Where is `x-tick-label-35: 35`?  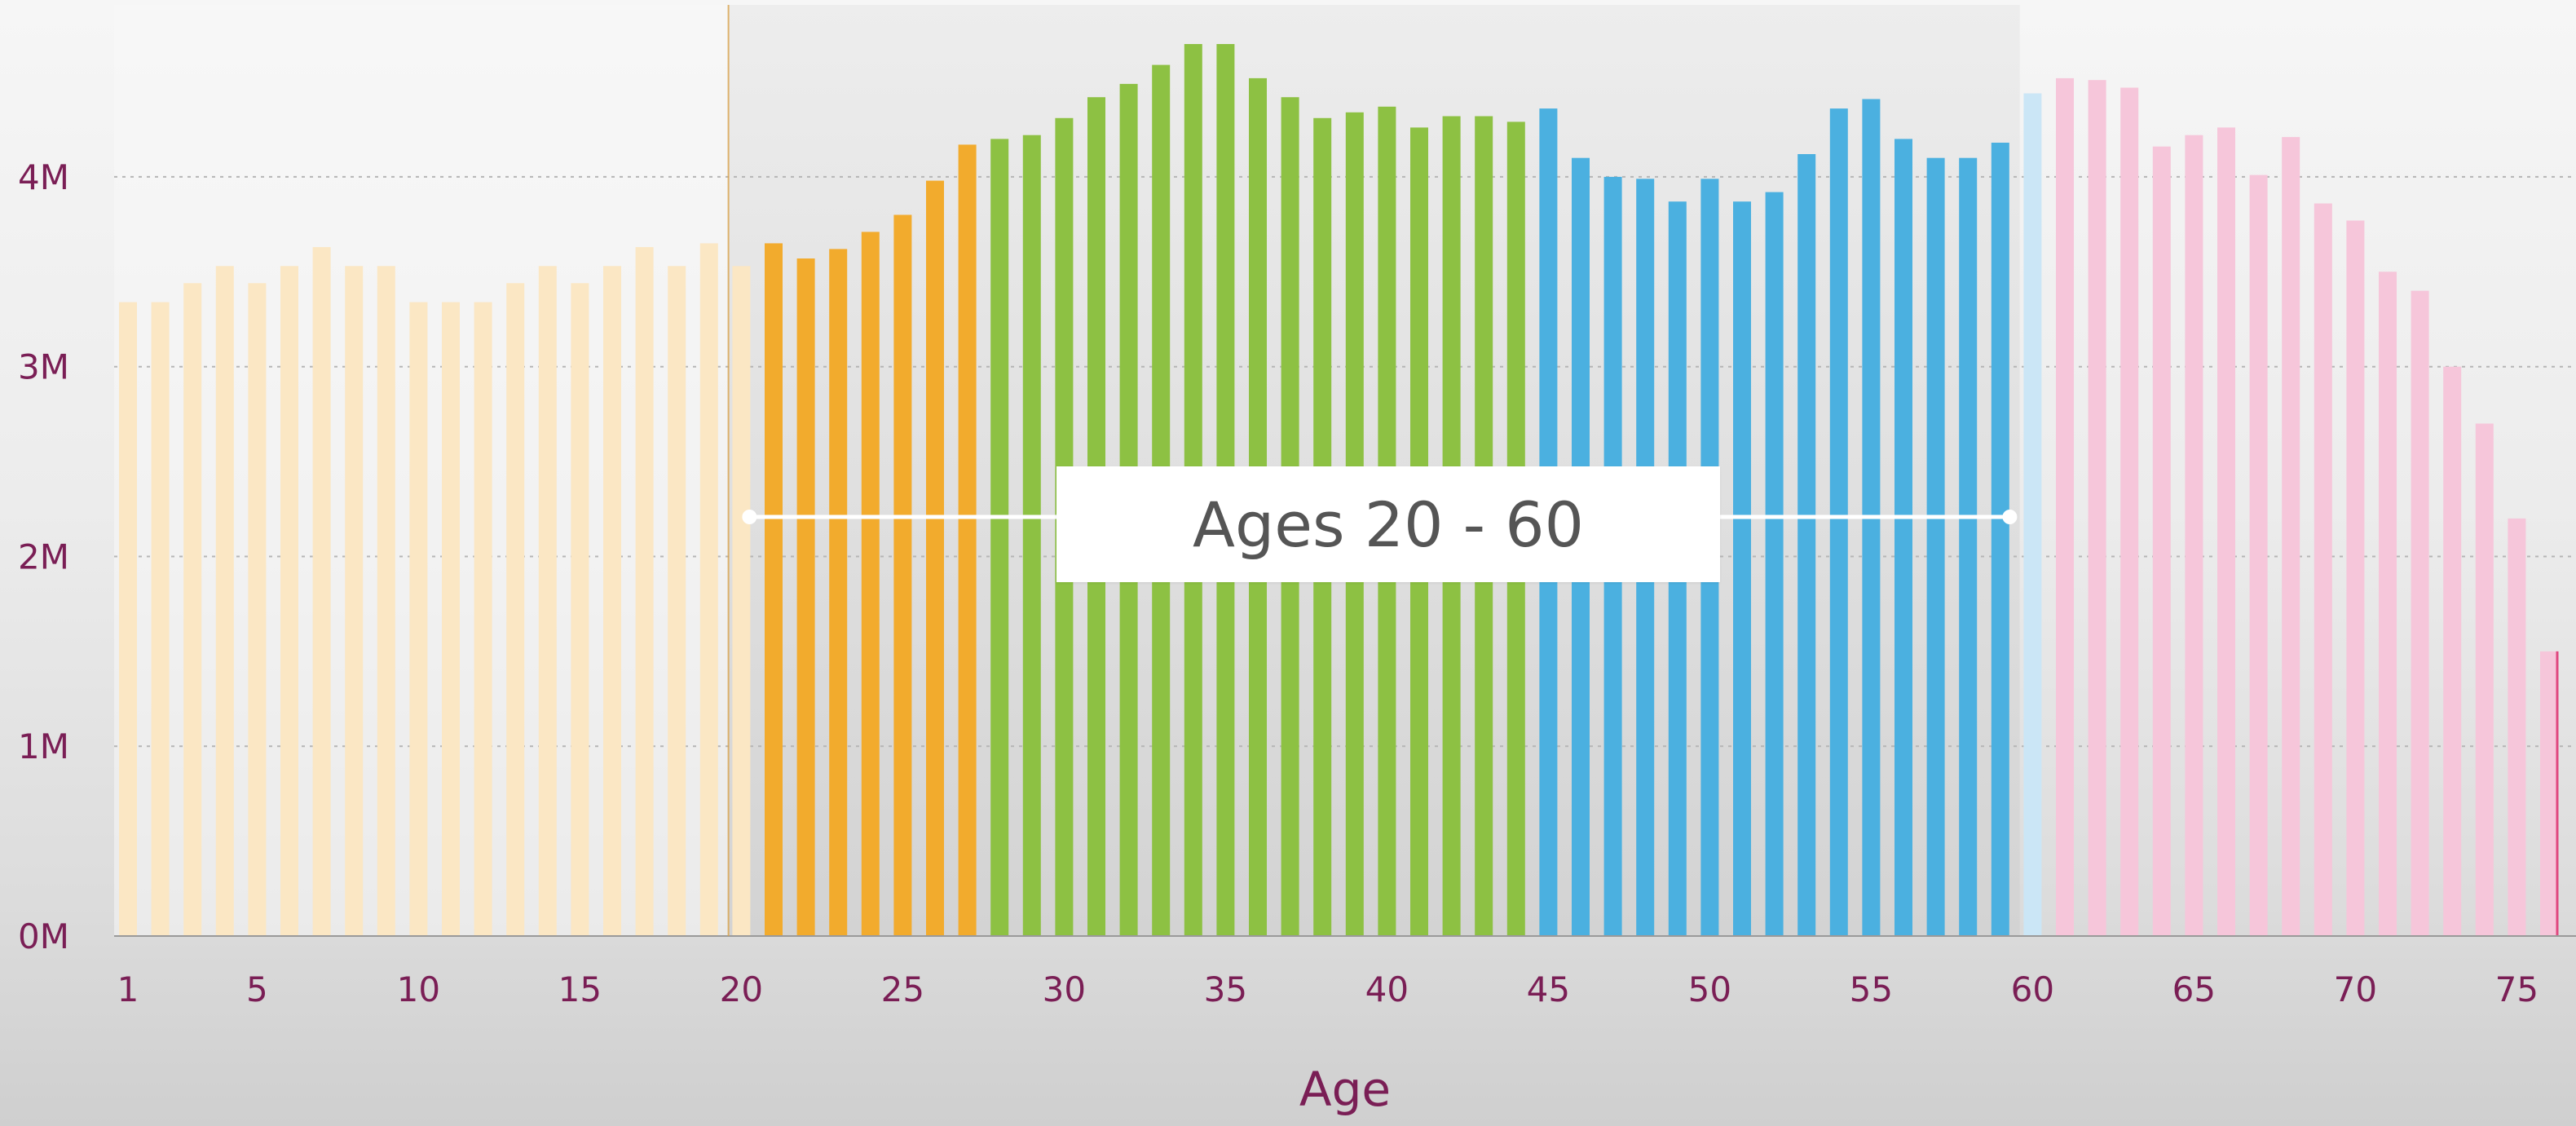 x-tick-label-35: 35 is located at coordinates (1225, 989).